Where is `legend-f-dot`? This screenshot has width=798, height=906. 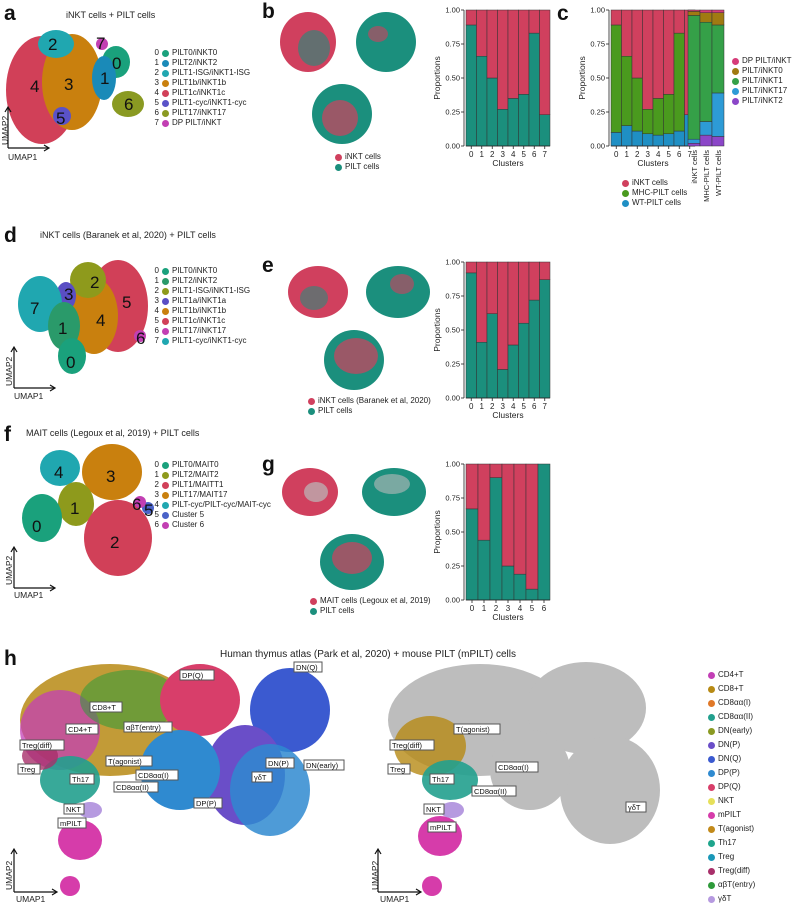
legend-f-dot is located at coordinates (165, 525).